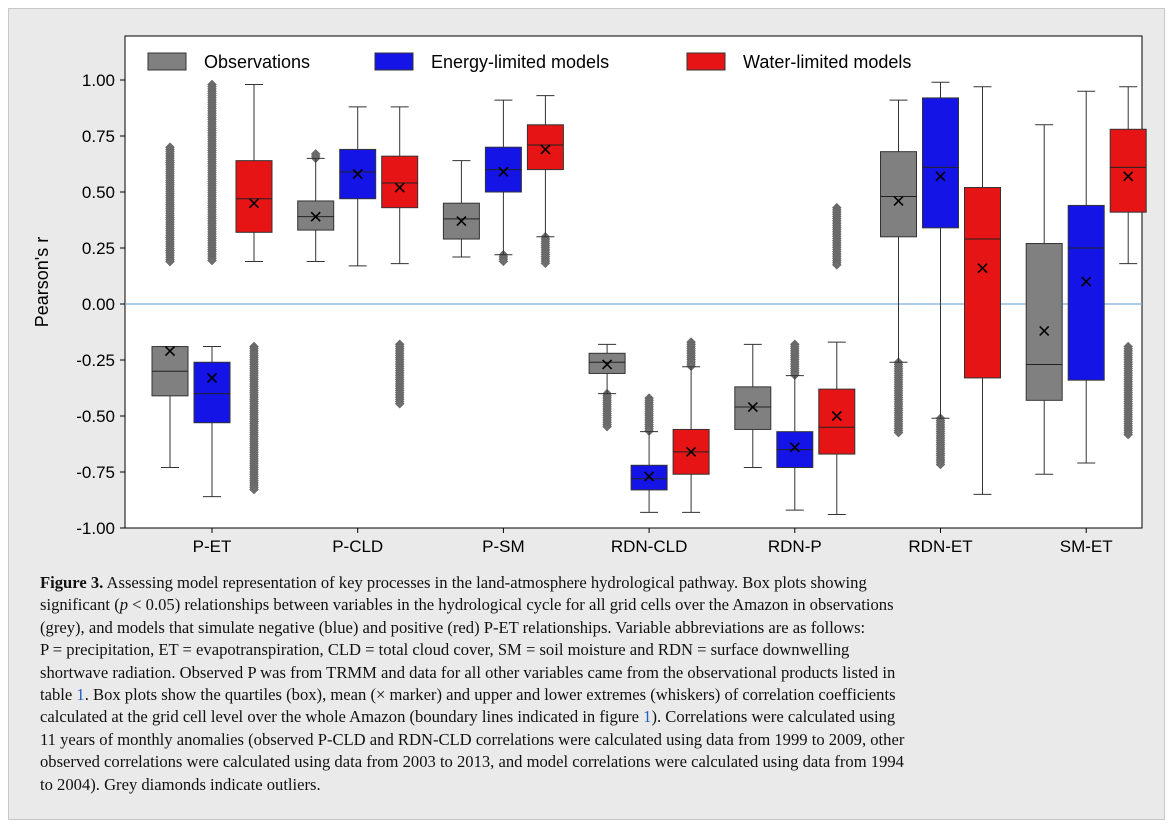 The image size is (1173, 834). I want to click on x-tick-label: RDN-CLD, so click(649, 546).